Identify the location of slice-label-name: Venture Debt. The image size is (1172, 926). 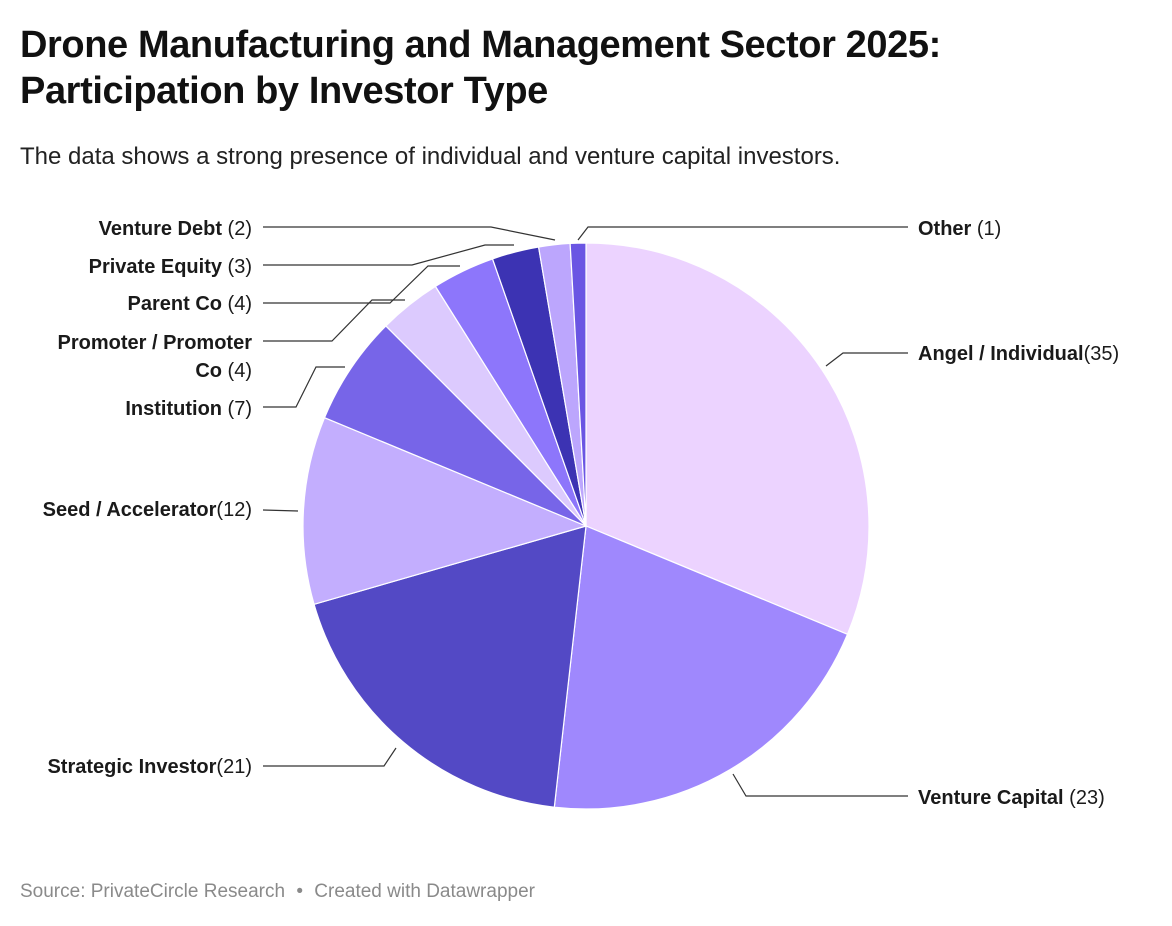
(161, 229).